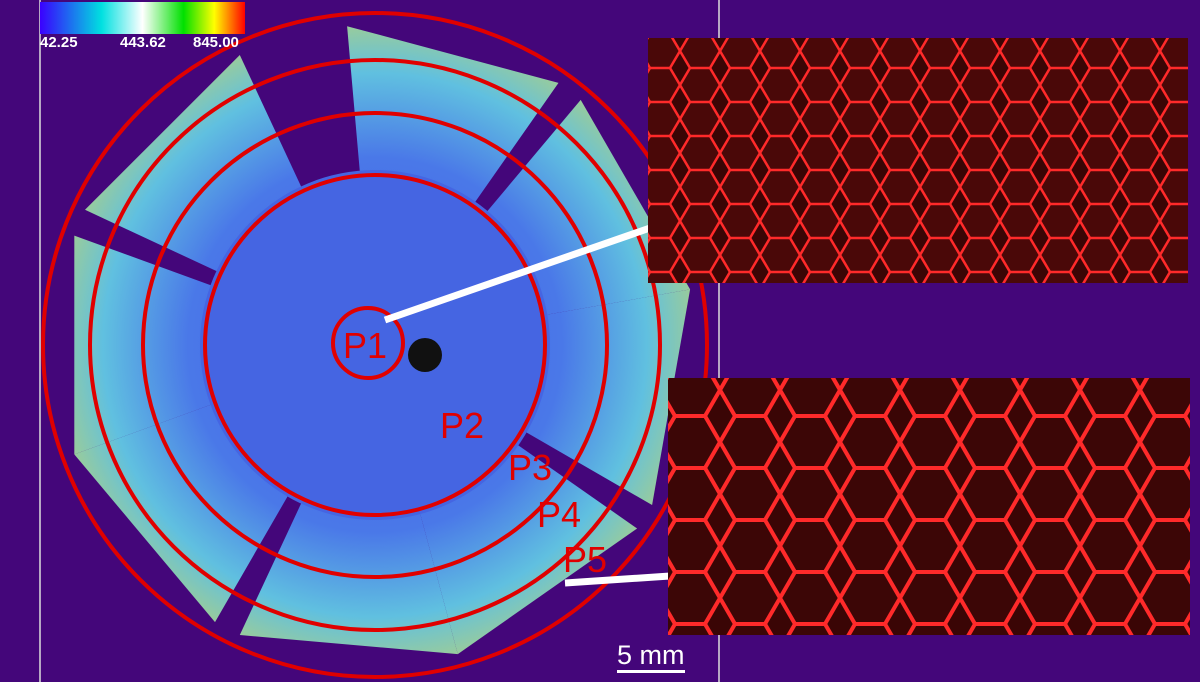 The height and width of the screenshot is (682, 1200). Describe the element at coordinates (462, 425) in the screenshot. I see `label-p2: P2` at that location.